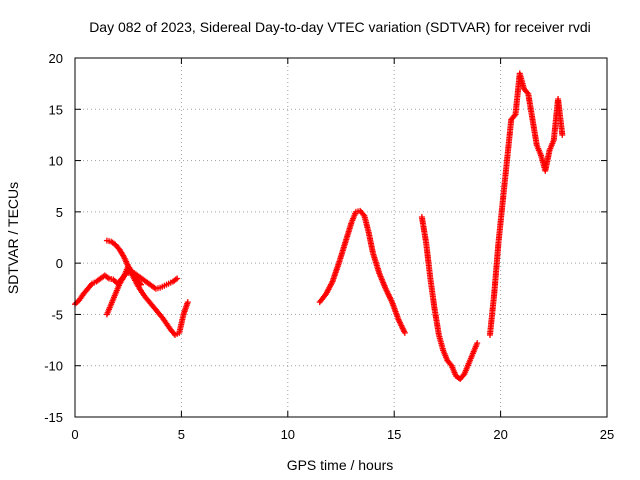 This screenshot has width=640, height=480. I want to click on y-tick-label: -5, so click(57, 314).